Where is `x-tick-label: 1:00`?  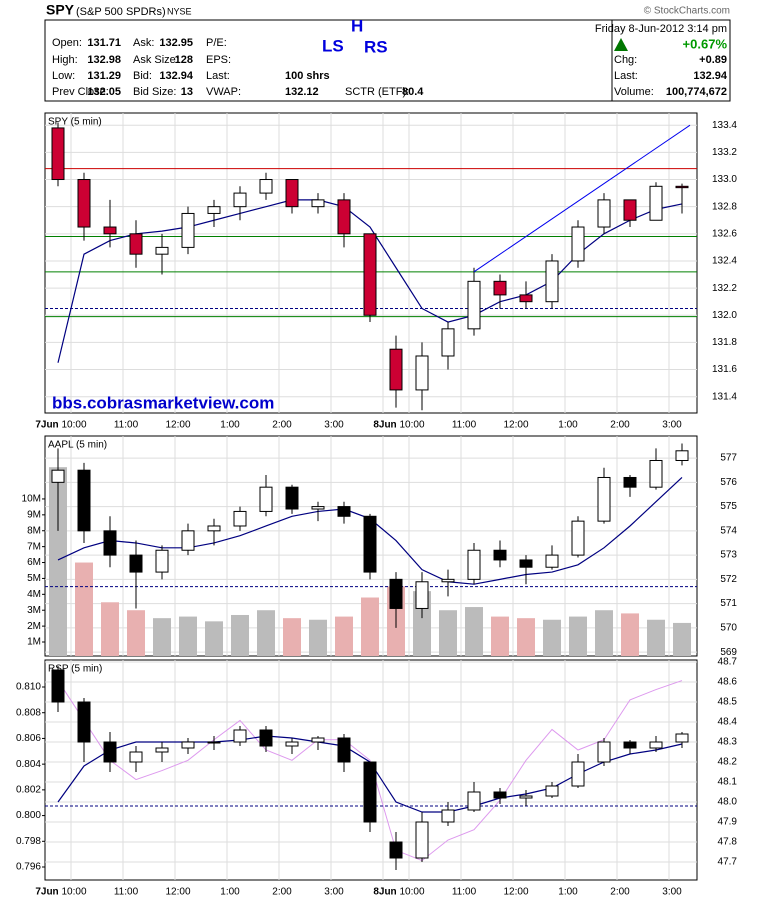 x-tick-label: 1:00 is located at coordinates (230, 892).